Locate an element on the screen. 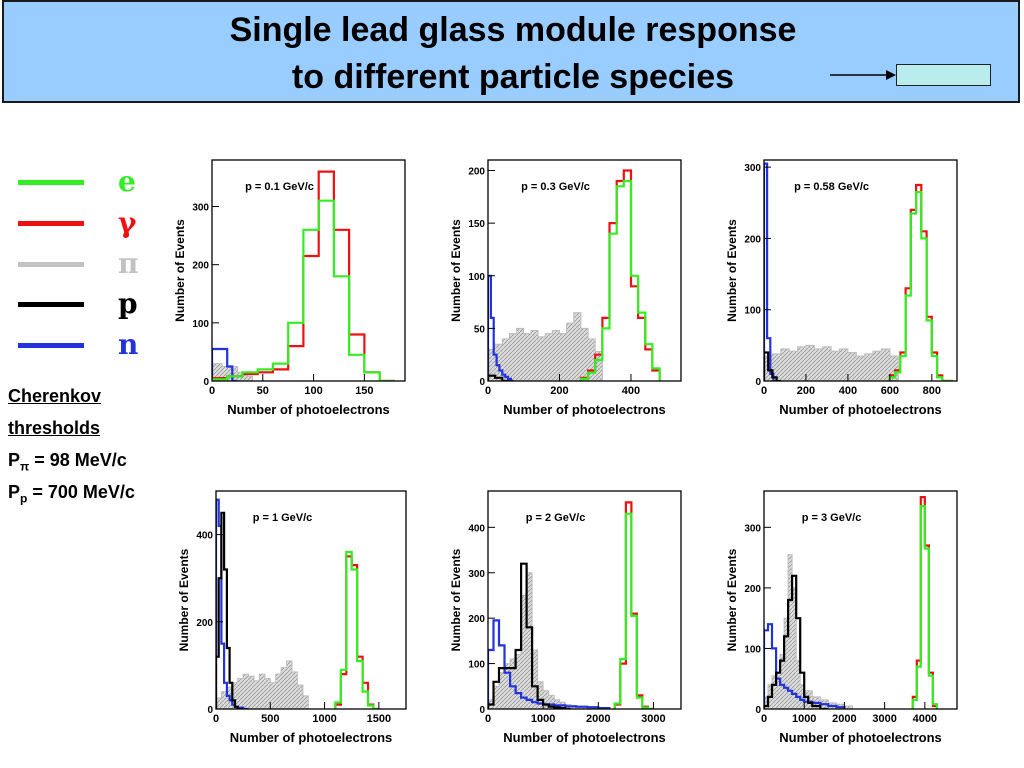 The height and width of the screenshot is (768, 1024). legend-swatch-gamma is located at coordinates (51, 223).